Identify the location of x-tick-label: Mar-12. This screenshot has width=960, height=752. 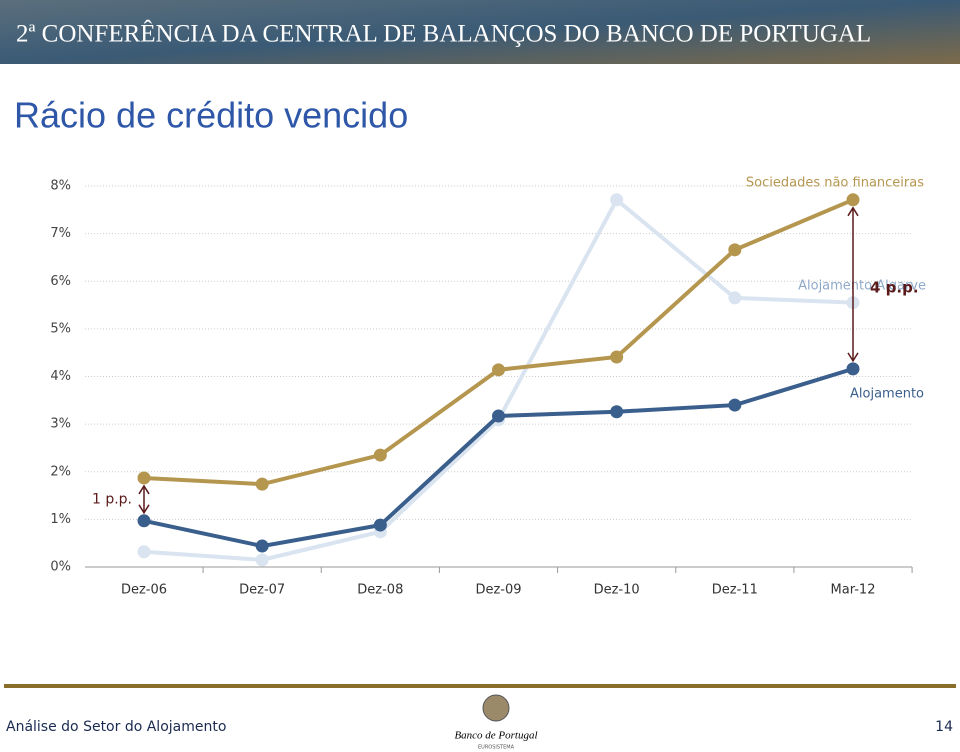
(853, 590).